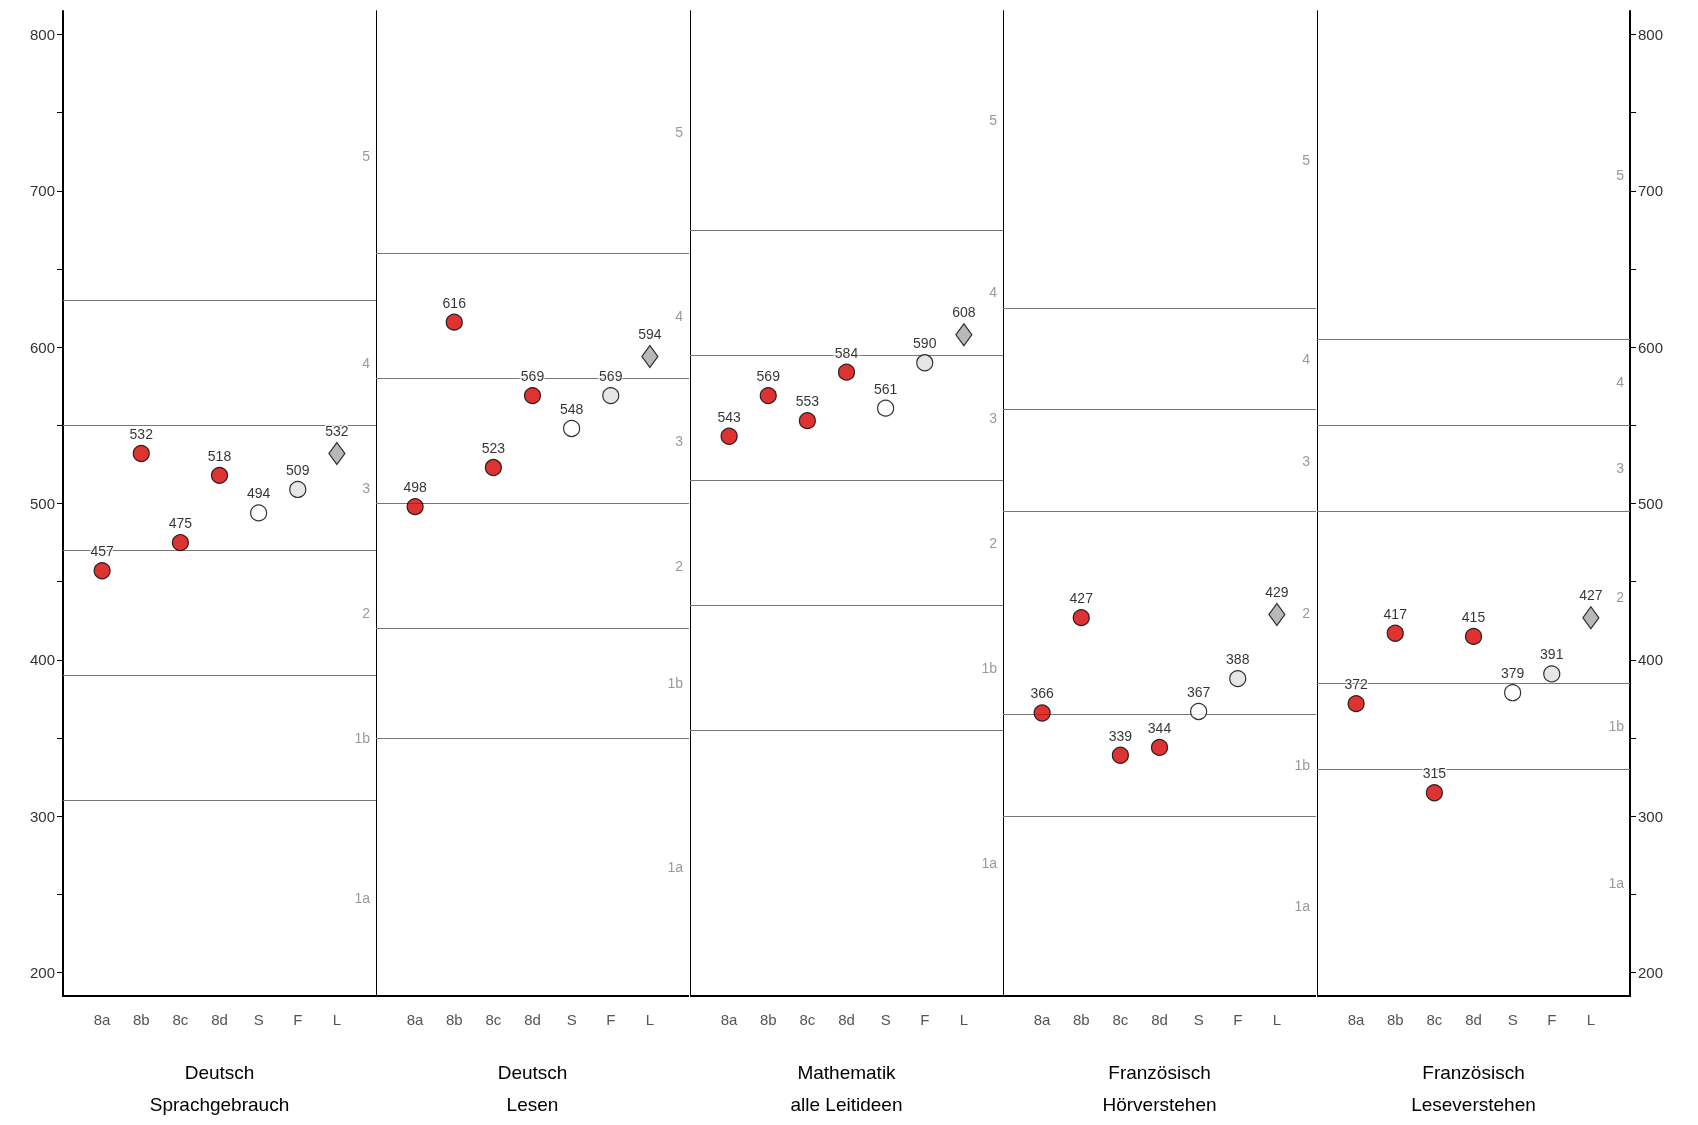 This screenshot has width=1698, height=1125. What do you see at coordinates (1199, 691) in the screenshot?
I see `data-label: 367` at bounding box center [1199, 691].